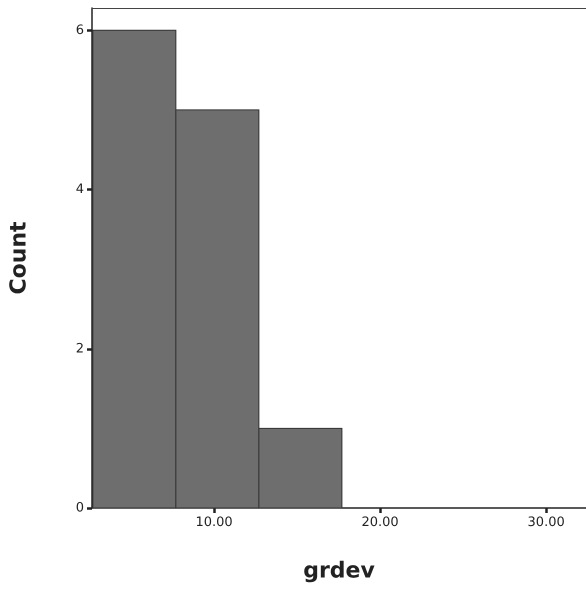 Image resolution: width=586 pixels, height=597 pixels. Describe the element at coordinates (80, 30) in the screenshot. I see `y-tick-label: 6` at that location.